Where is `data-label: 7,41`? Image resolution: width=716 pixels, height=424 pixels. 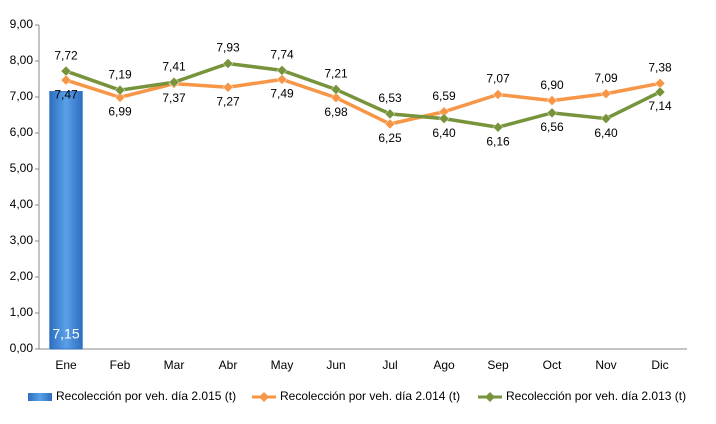
data-label: 7,41 is located at coordinates (174, 66).